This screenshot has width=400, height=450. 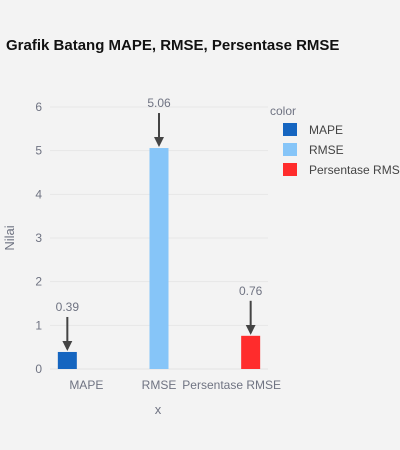 I want to click on x-tick-label-persentase-rmse: Persentase RMSE, so click(x=231, y=385).